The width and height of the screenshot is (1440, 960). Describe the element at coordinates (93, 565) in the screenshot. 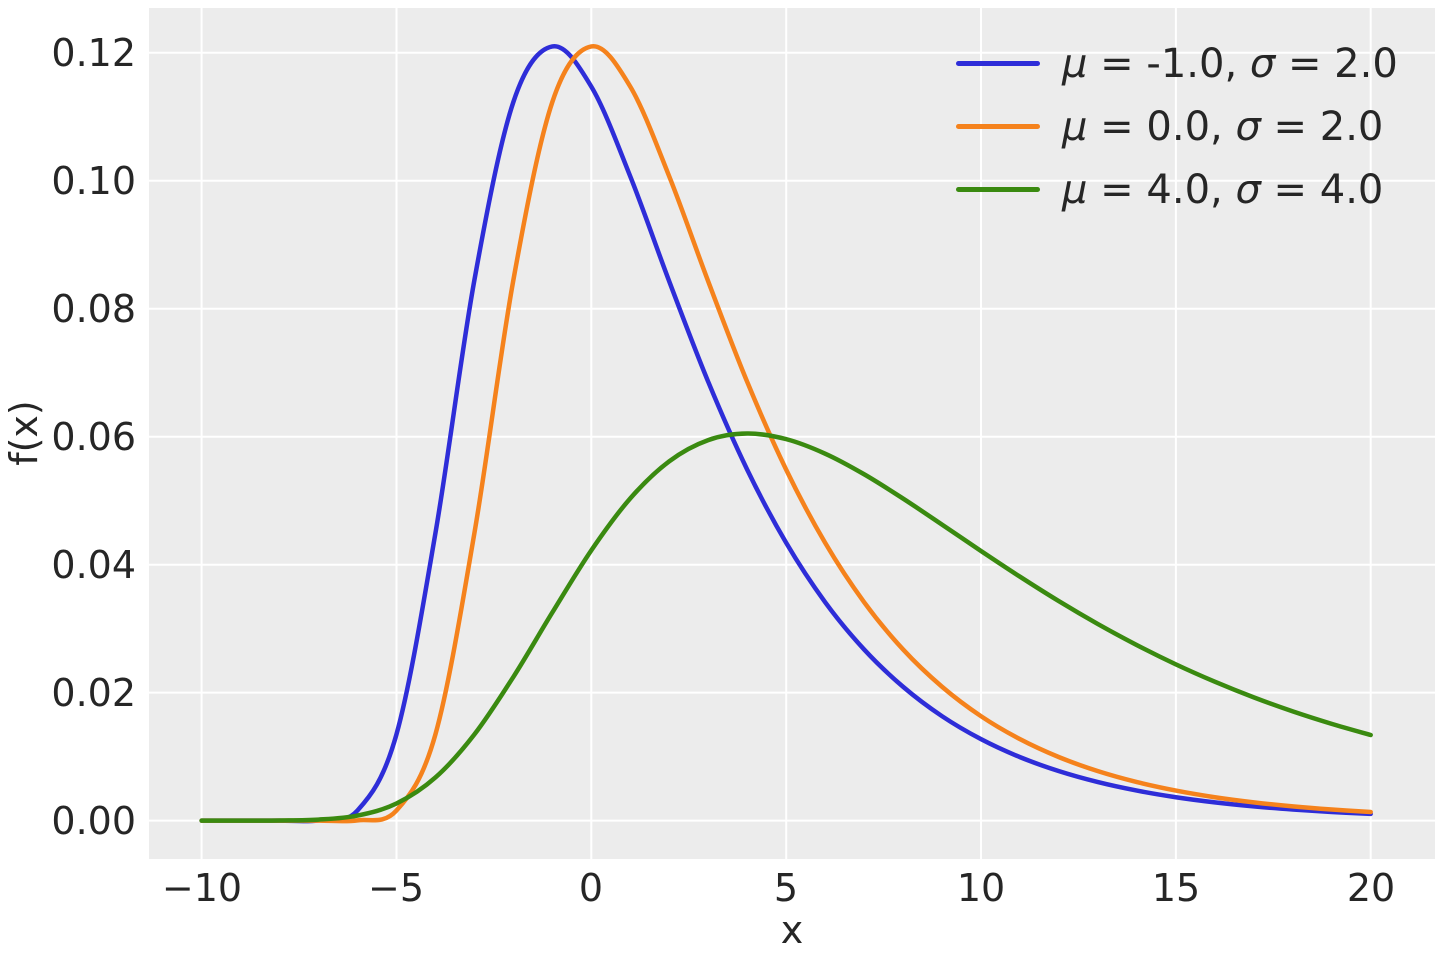

I see `y-tick-label: 0.04` at that location.